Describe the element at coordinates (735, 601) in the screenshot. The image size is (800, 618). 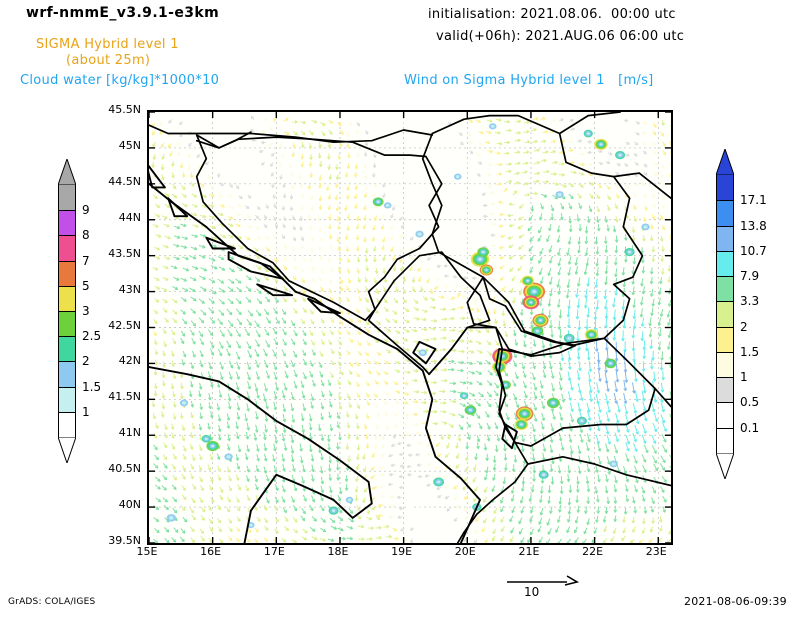
I see `render-timestamp: 2021-08-06-09:39` at that location.